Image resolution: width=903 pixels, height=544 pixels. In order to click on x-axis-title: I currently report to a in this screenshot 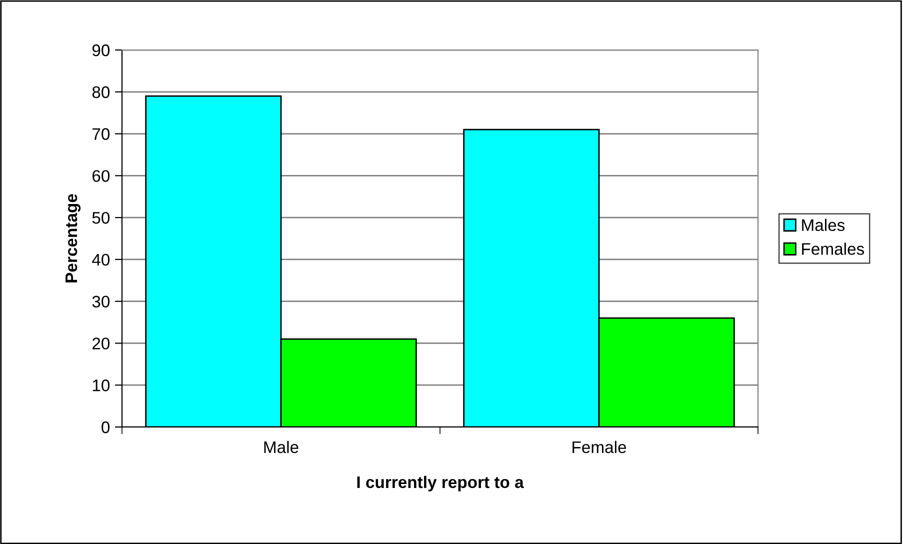, I will do `click(440, 484)`.